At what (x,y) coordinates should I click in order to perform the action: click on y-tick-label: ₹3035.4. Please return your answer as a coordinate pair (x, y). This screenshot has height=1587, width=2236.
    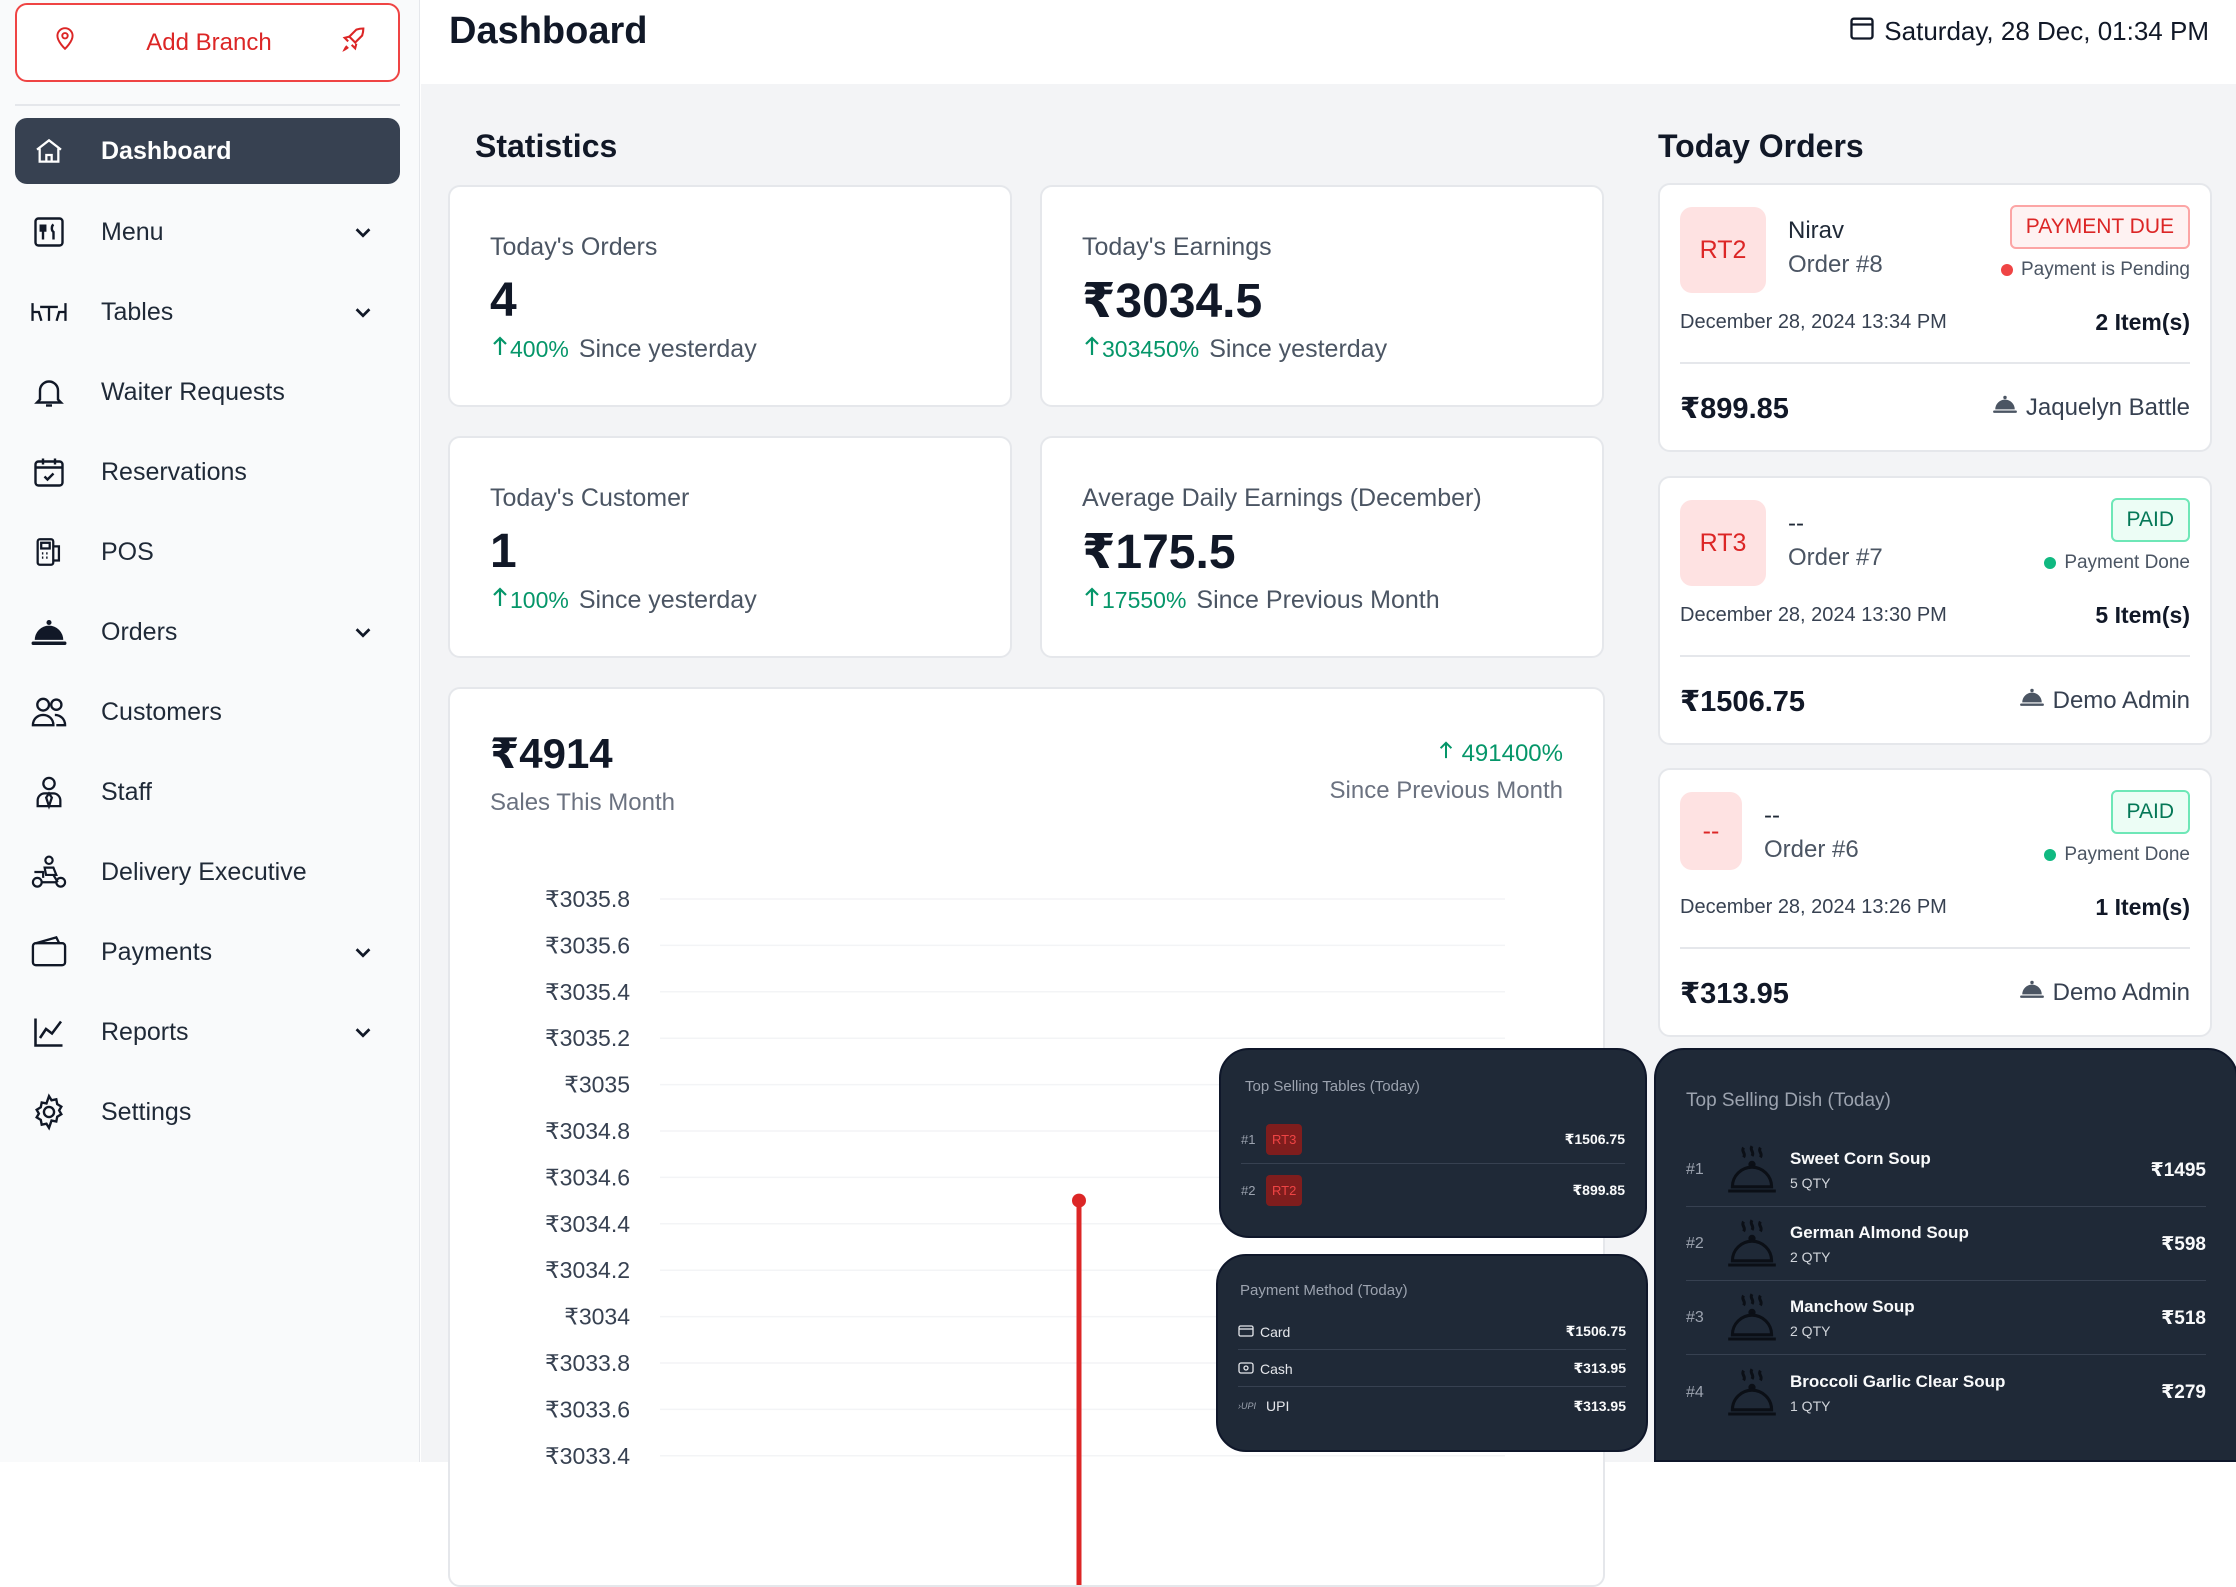
    Looking at the image, I should click on (587, 992).